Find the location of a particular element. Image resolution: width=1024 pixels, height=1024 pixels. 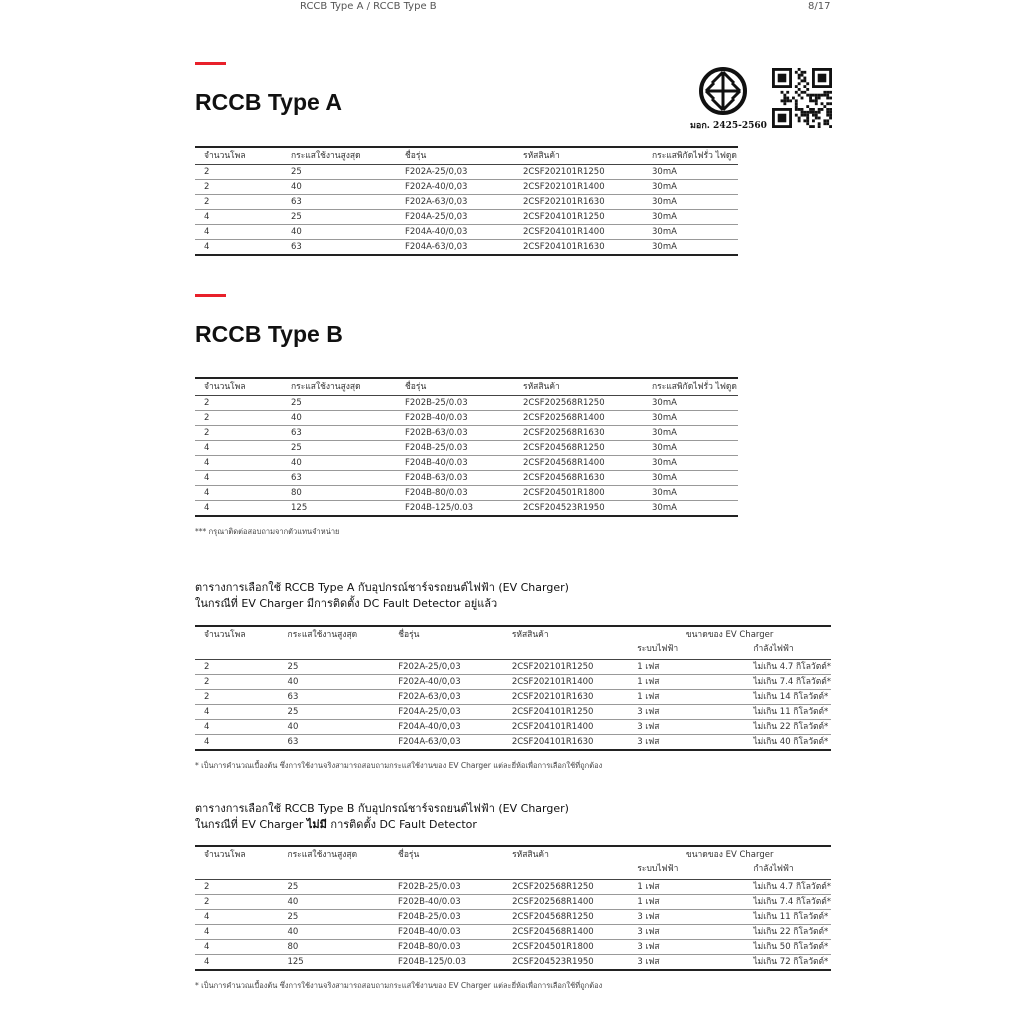

table-cell: 2CSF204568R1630 is located at coordinates (578, 478).